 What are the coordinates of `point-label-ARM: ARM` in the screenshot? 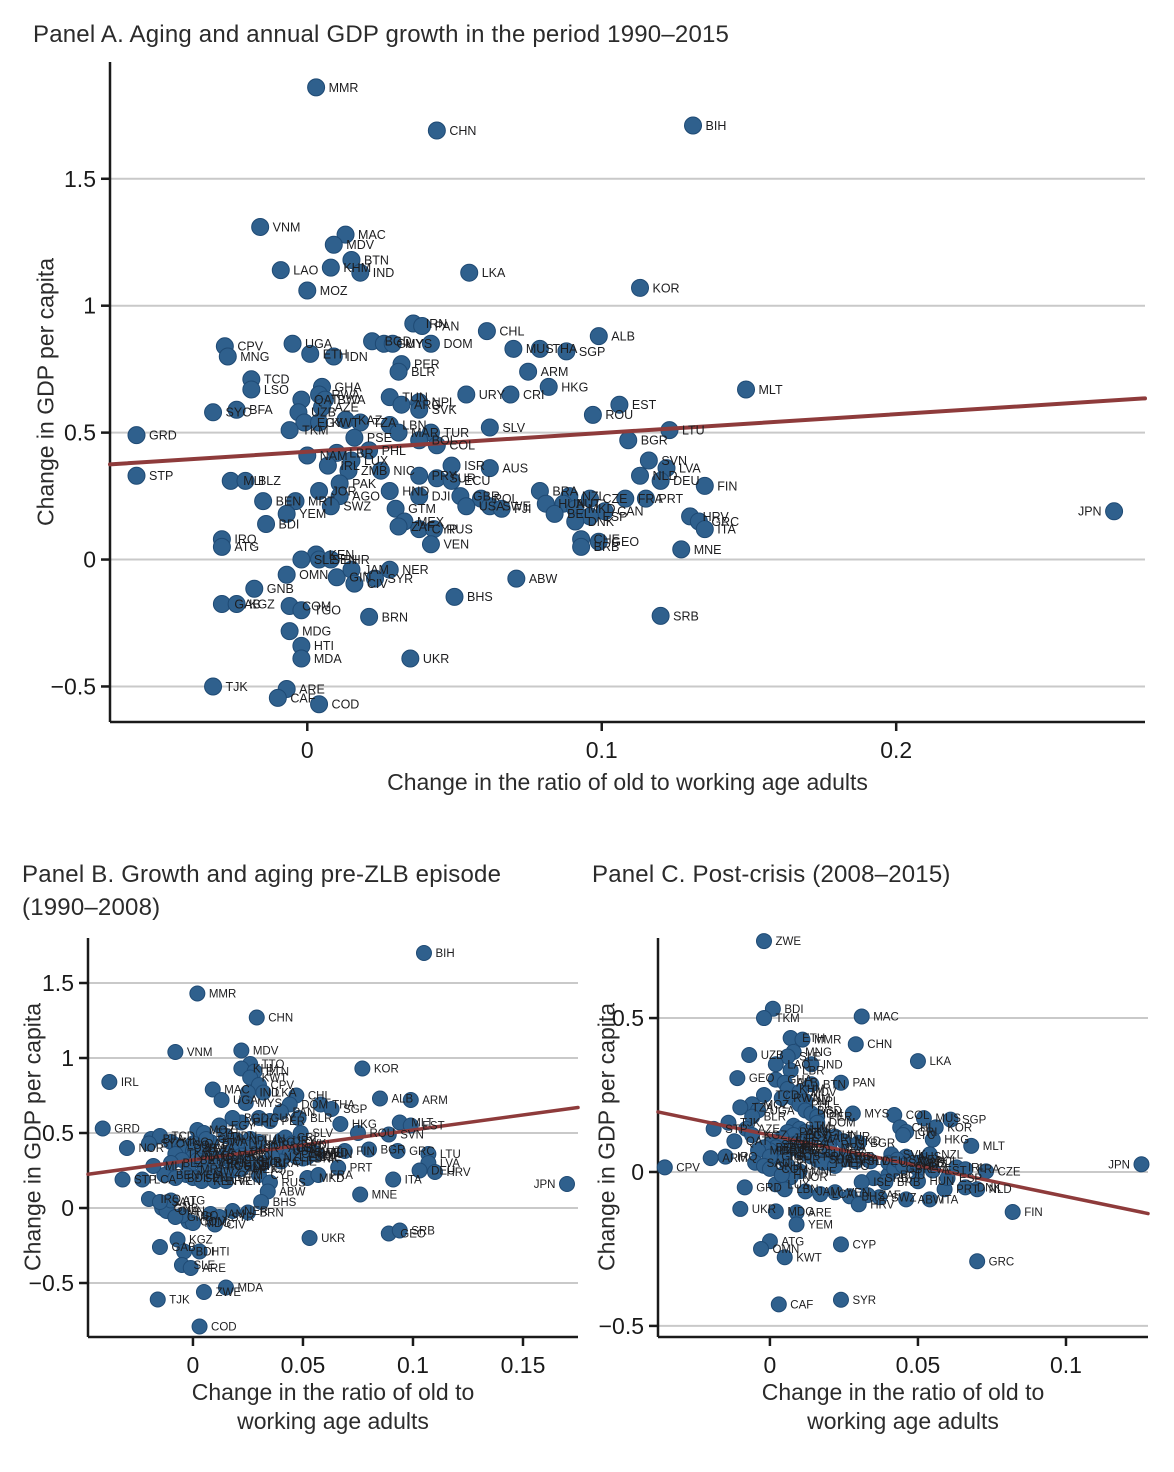 It's located at (555, 372).